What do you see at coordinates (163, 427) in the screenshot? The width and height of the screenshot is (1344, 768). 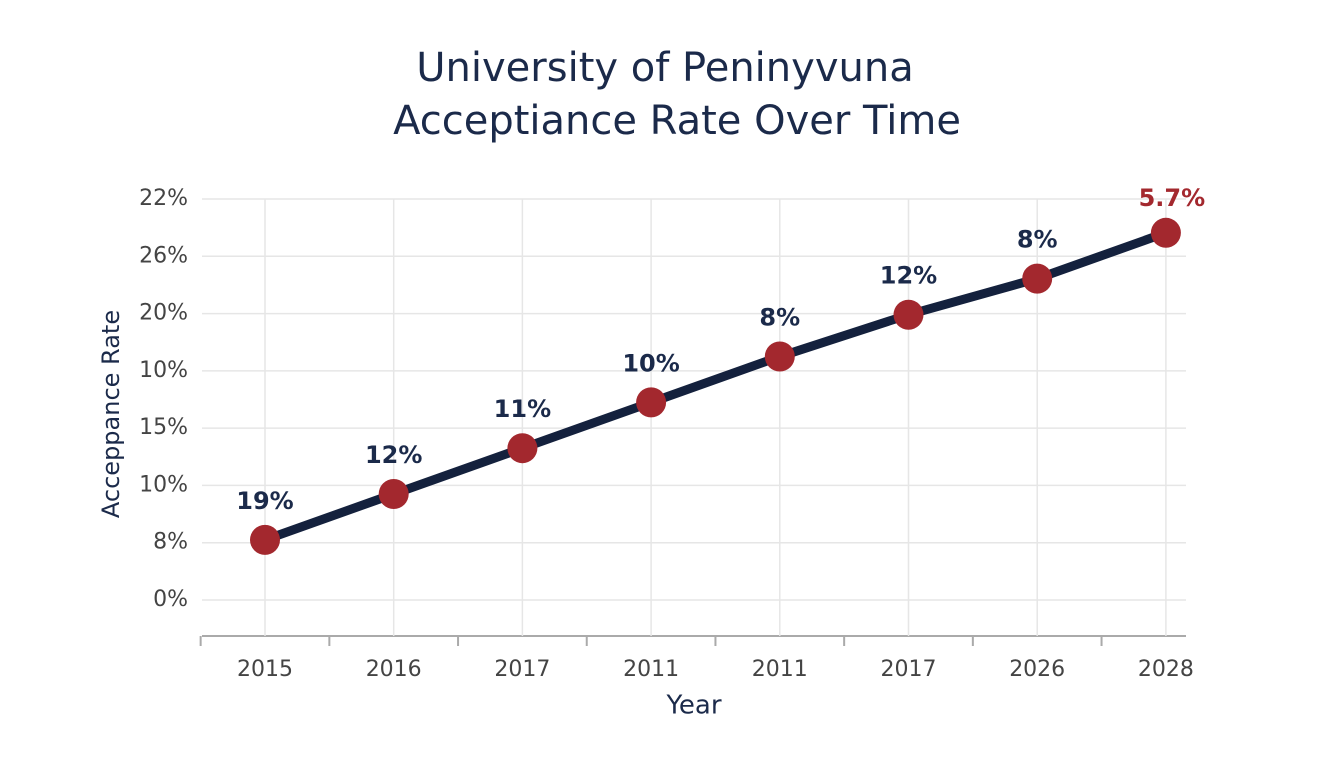 I see `y-tick-label: 15%` at bounding box center [163, 427].